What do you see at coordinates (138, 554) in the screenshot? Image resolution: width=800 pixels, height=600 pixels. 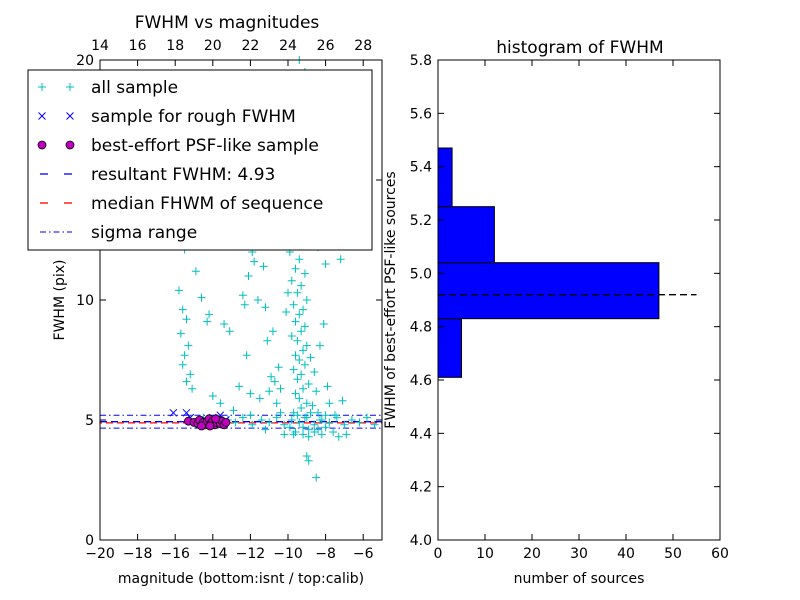 I see `scatter-x-tick-label: −18` at bounding box center [138, 554].